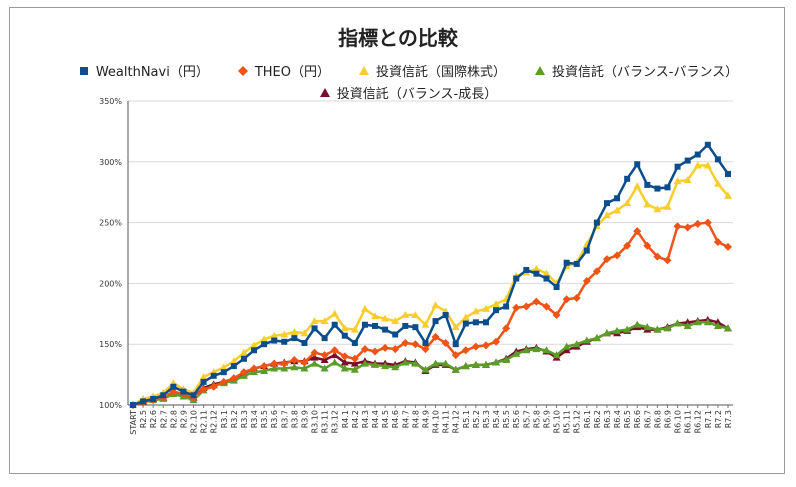 The height and width of the screenshot is (487, 796). What do you see at coordinates (110, 344) in the screenshot?
I see `y-tick-label: 150%` at bounding box center [110, 344].